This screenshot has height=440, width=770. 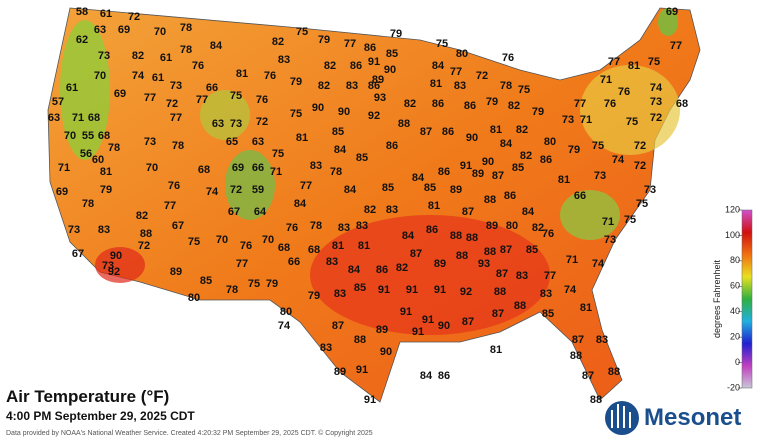 What do you see at coordinates (260, 212) in the screenshot?
I see `station-temp: 64` at bounding box center [260, 212].